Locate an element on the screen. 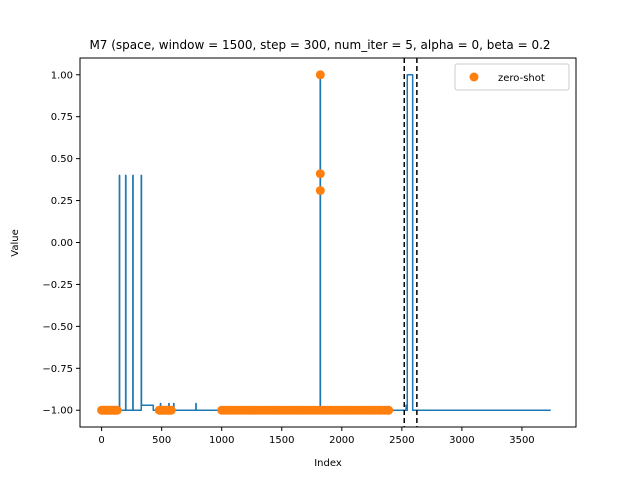 Image resolution: width=640 pixels, height=480 pixels. y-tick-label: −0.25 is located at coordinates (57, 285).